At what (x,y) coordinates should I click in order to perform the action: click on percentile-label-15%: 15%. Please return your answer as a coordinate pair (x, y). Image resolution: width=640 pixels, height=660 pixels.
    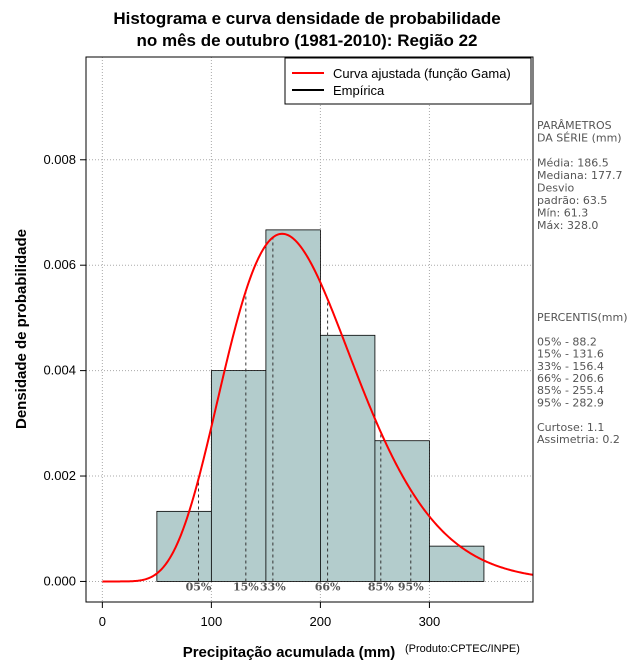
    Looking at the image, I should click on (246, 586).